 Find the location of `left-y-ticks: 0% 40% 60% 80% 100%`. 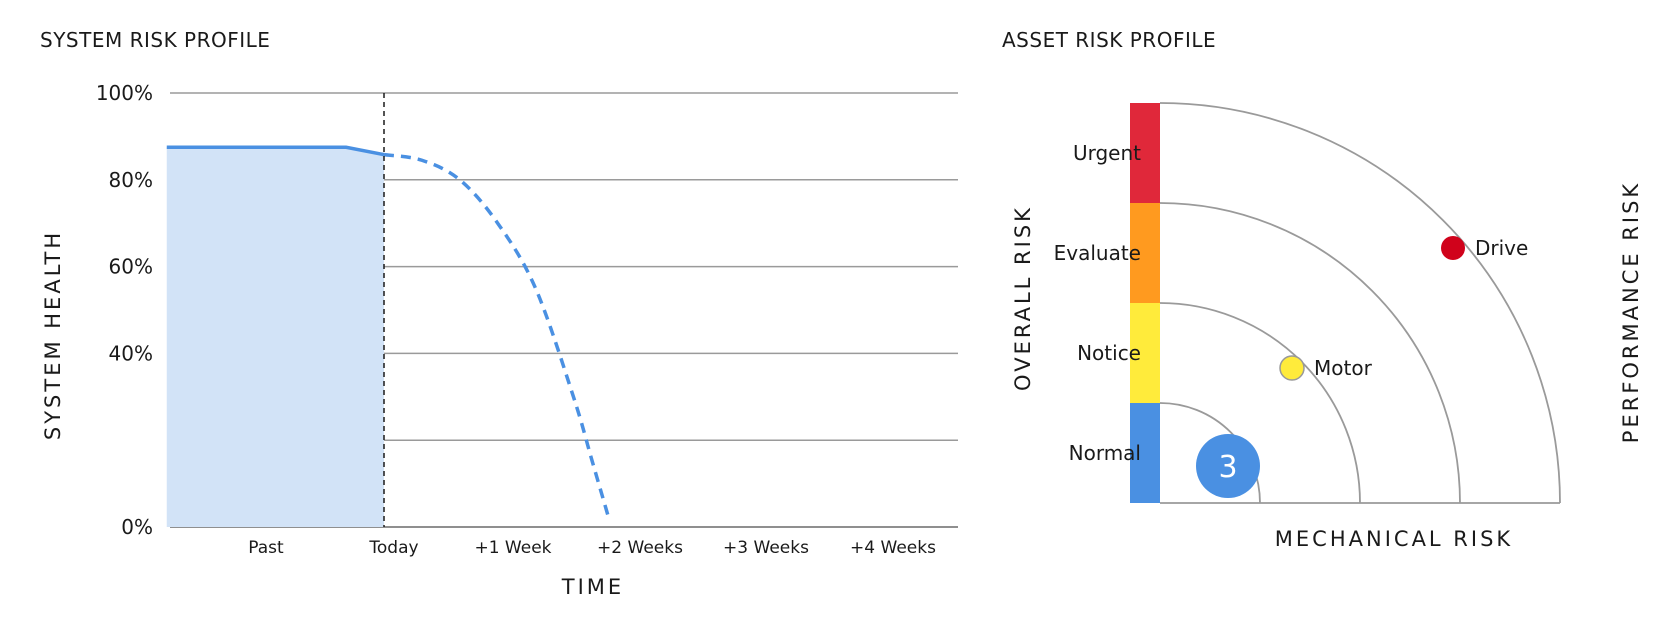

left-y-ticks: 0% 40% 60% 80% 100% is located at coordinates (124, 310).